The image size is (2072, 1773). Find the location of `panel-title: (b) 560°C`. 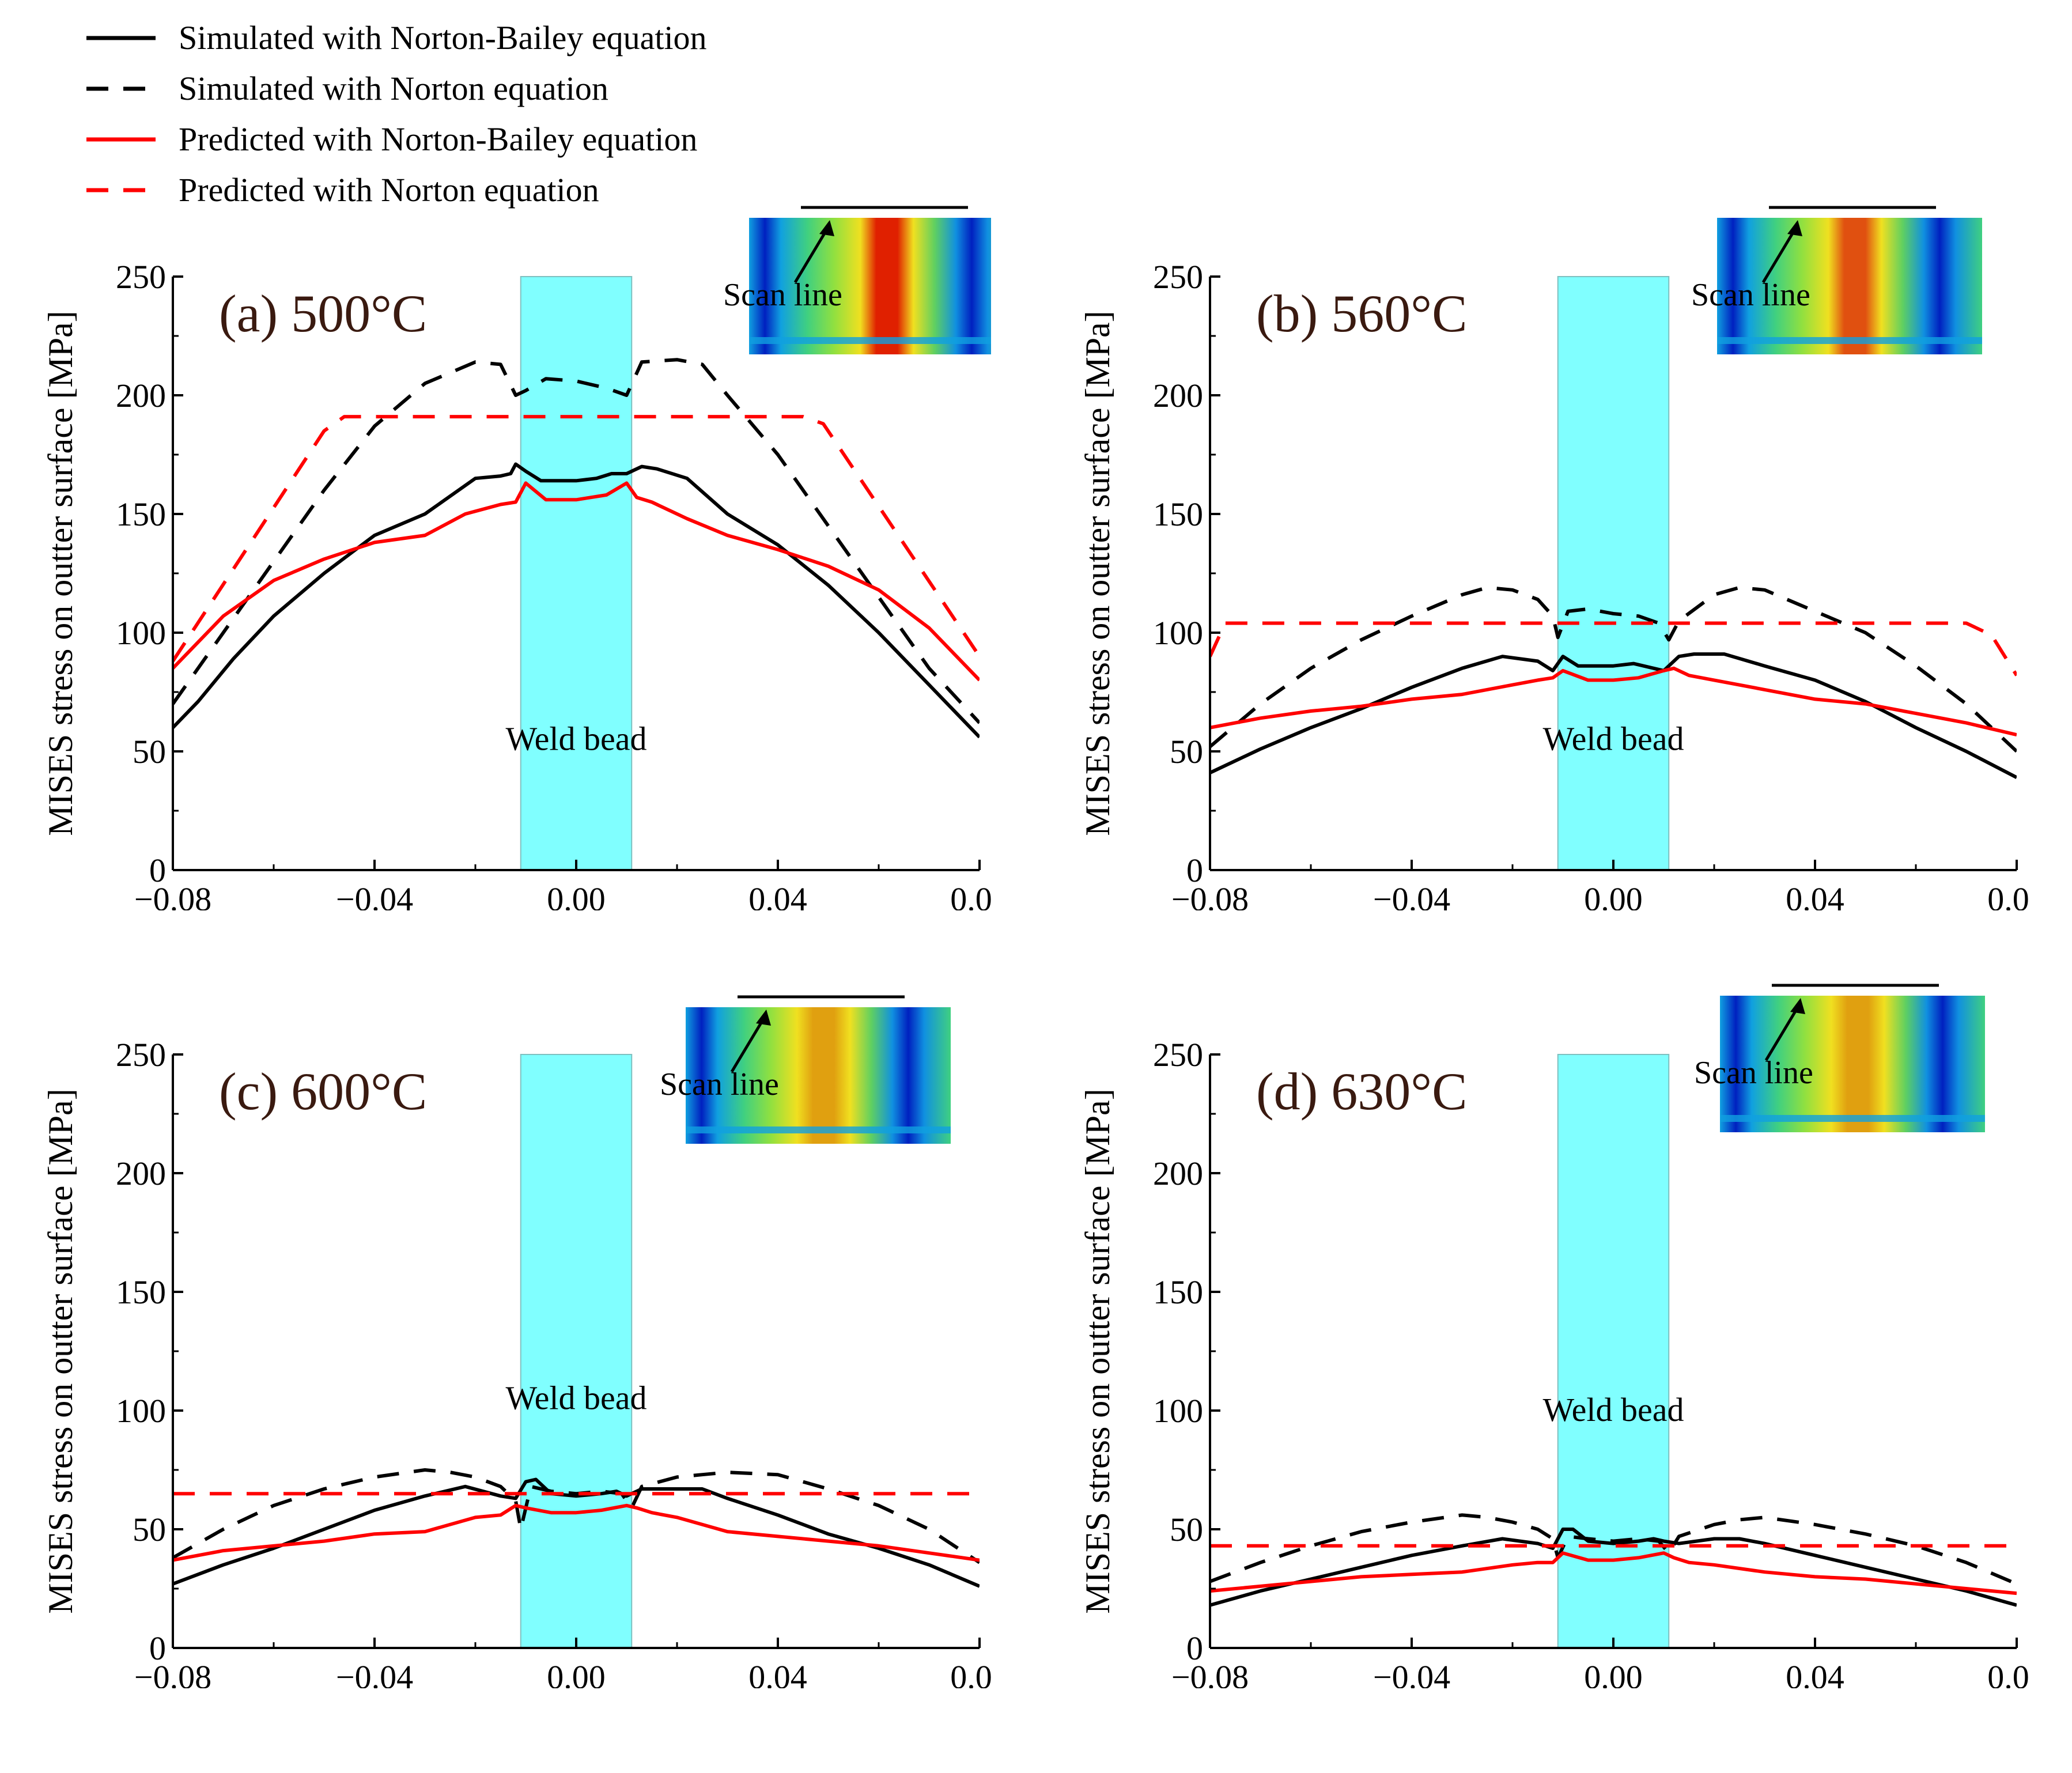

panel-title: (b) 560°C is located at coordinates (1361, 313).